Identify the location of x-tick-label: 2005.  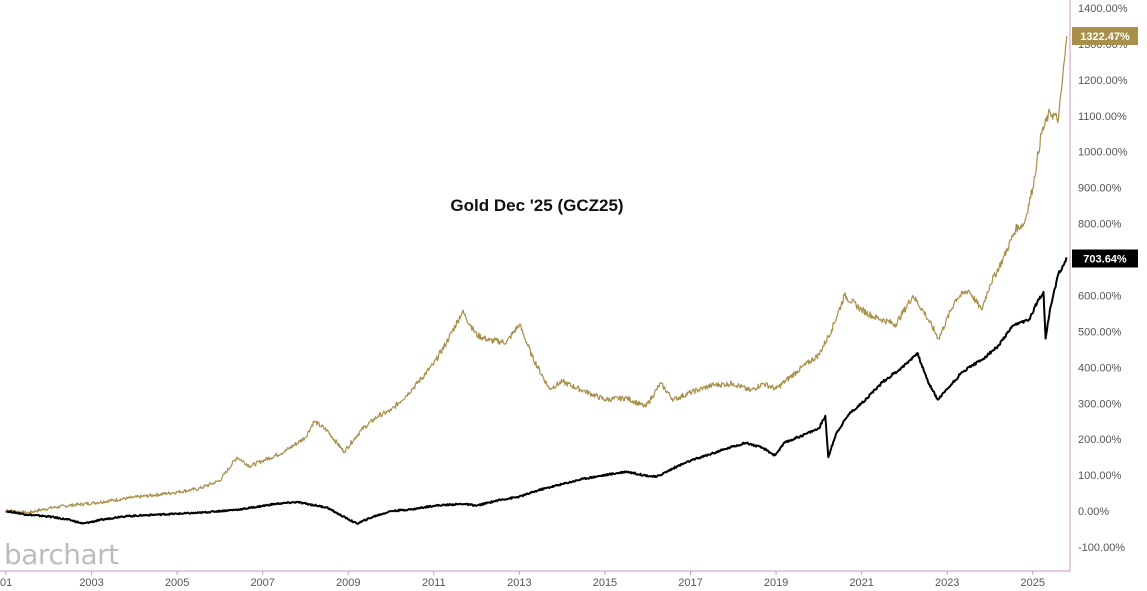
(177, 583).